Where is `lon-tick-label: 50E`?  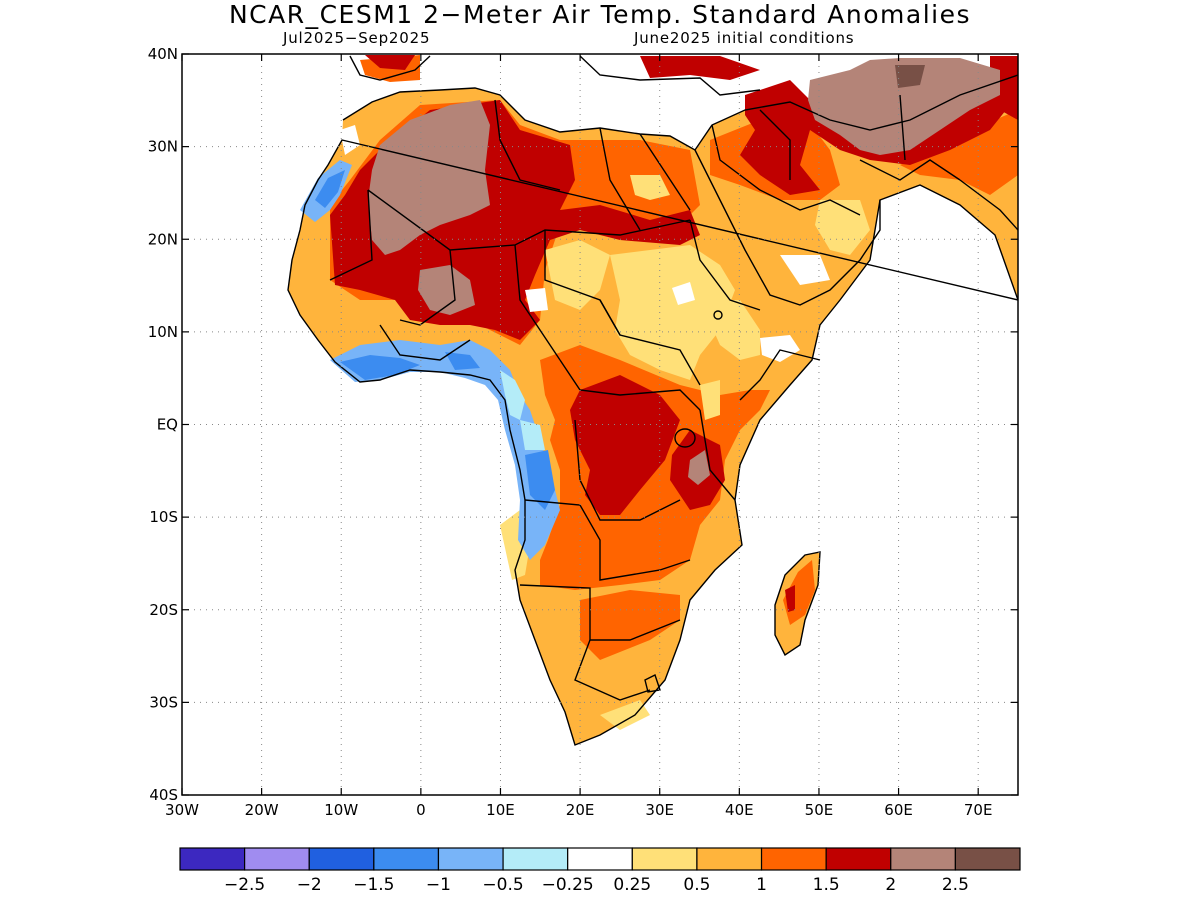
lon-tick-label: 50E is located at coordinates (819, 810).